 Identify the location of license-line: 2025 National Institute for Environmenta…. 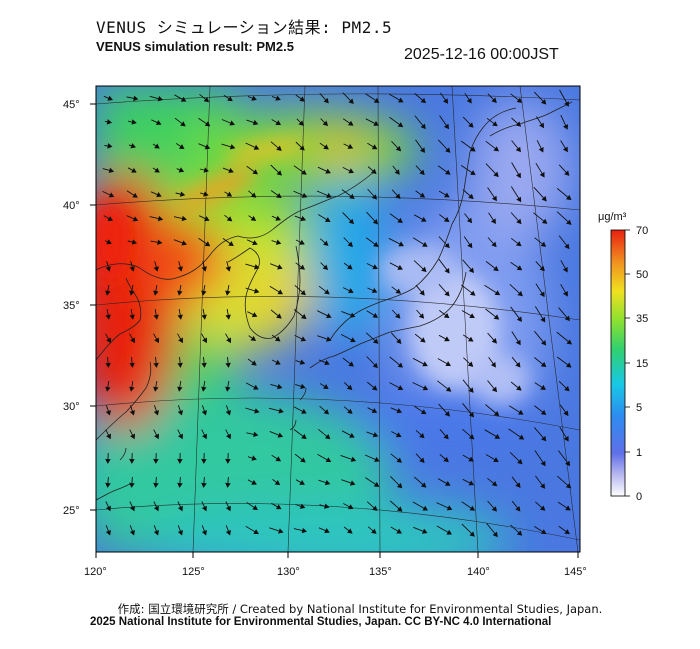
(321, 622).